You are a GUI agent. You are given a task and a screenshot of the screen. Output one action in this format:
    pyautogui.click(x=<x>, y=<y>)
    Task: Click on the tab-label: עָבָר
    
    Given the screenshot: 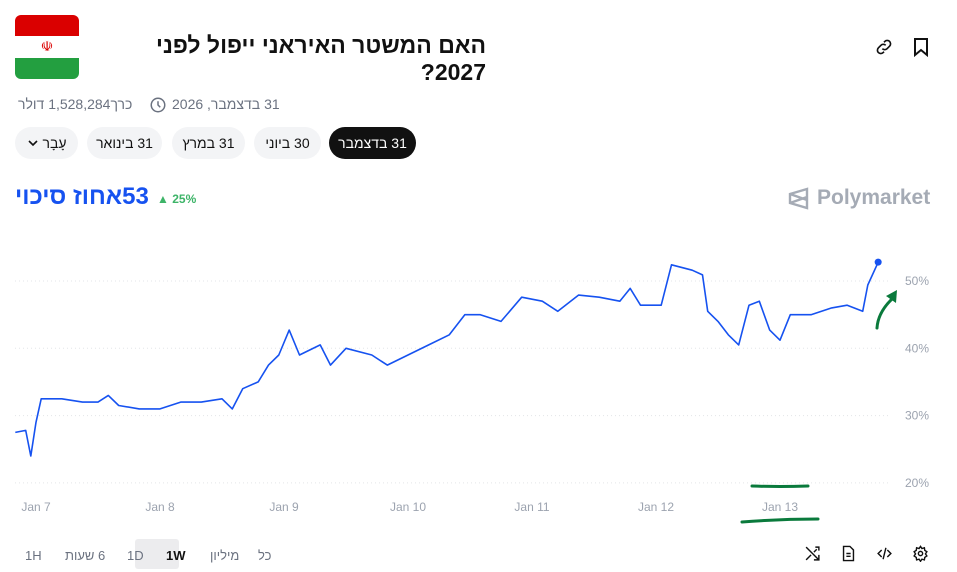 What is the action you would take?
    pyautogui.click(x=54, y=143)
    